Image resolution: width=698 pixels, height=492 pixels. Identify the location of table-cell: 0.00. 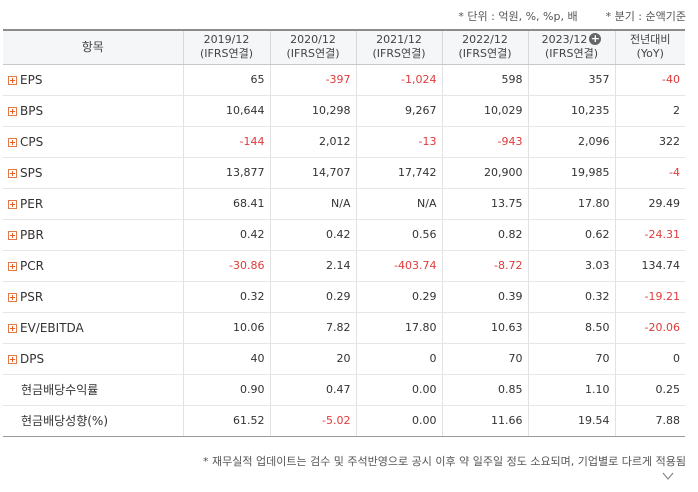
(398, 390).